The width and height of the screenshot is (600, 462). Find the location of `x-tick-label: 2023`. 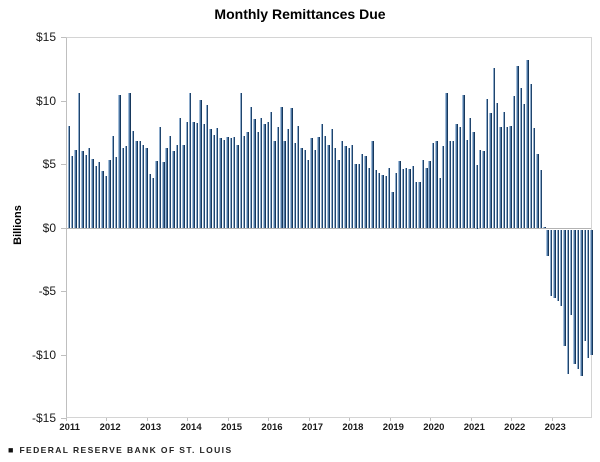

x-tick-label: 2023 is located at coordinates (555, 427).